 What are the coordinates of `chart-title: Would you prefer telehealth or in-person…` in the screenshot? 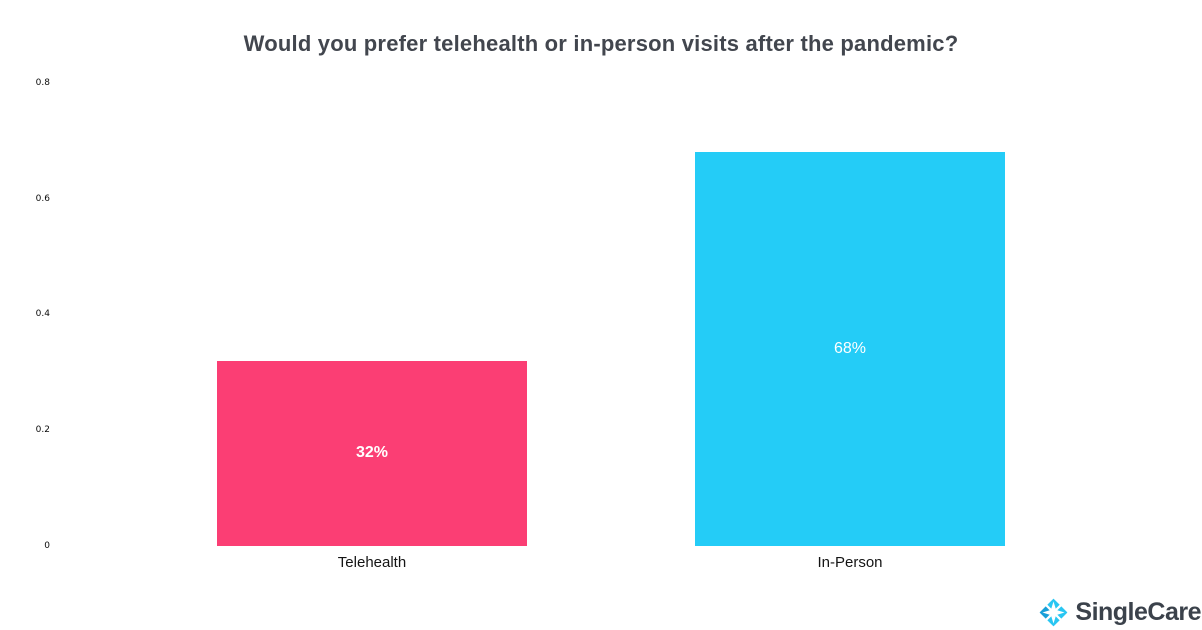 It's located at (601, 43).